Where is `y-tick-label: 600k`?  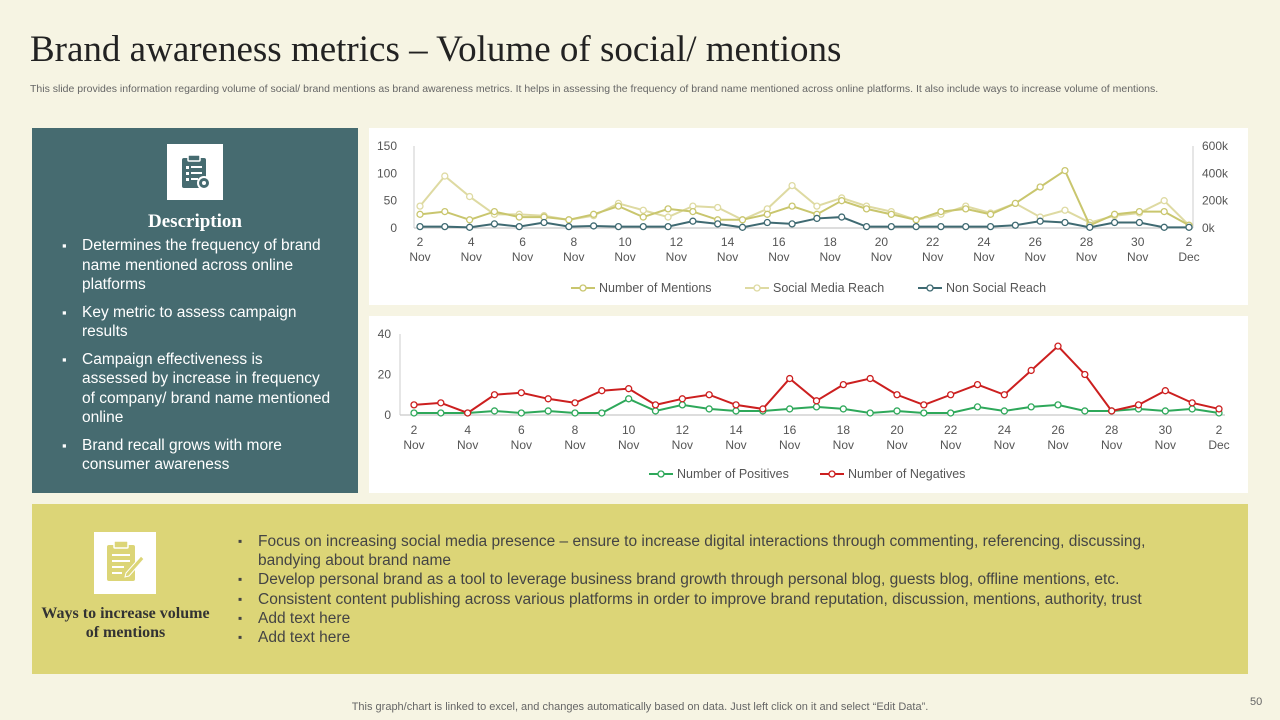
y-tick-label: 600k is located at coordinates (1215, 146).